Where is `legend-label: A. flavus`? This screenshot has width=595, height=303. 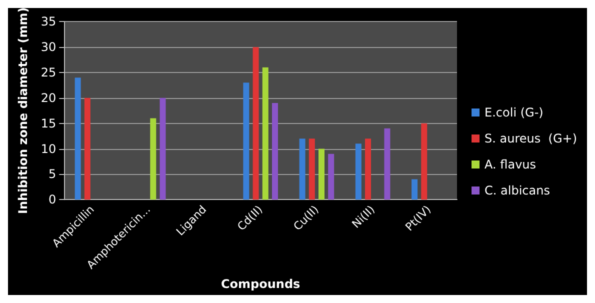
legend-label: A. flavus is located at coordinates (510, 165).